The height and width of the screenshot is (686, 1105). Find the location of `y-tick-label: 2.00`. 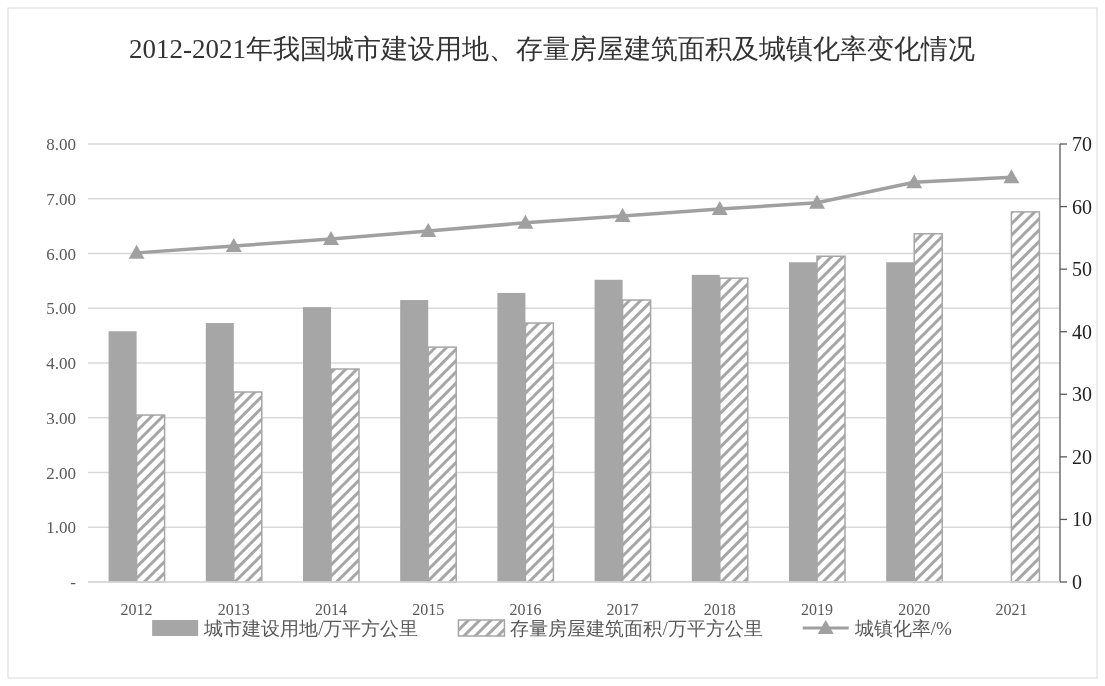

y-tick-label: 2.00 is located at coordinates (61, 473).